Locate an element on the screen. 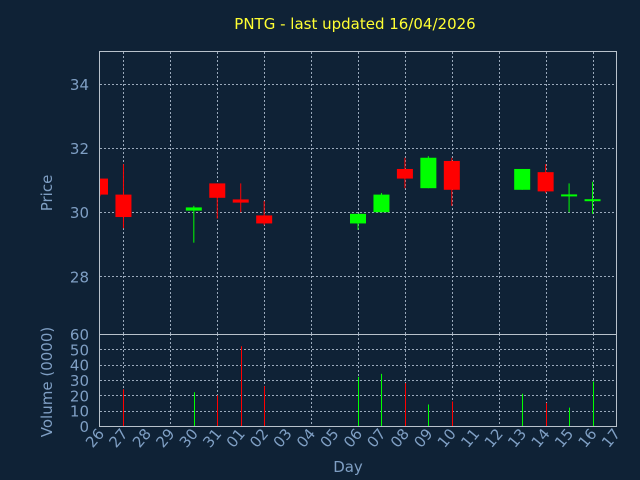 The image size is (640, 480). day-tick-label: 07 is located at coordinates (376, 438).